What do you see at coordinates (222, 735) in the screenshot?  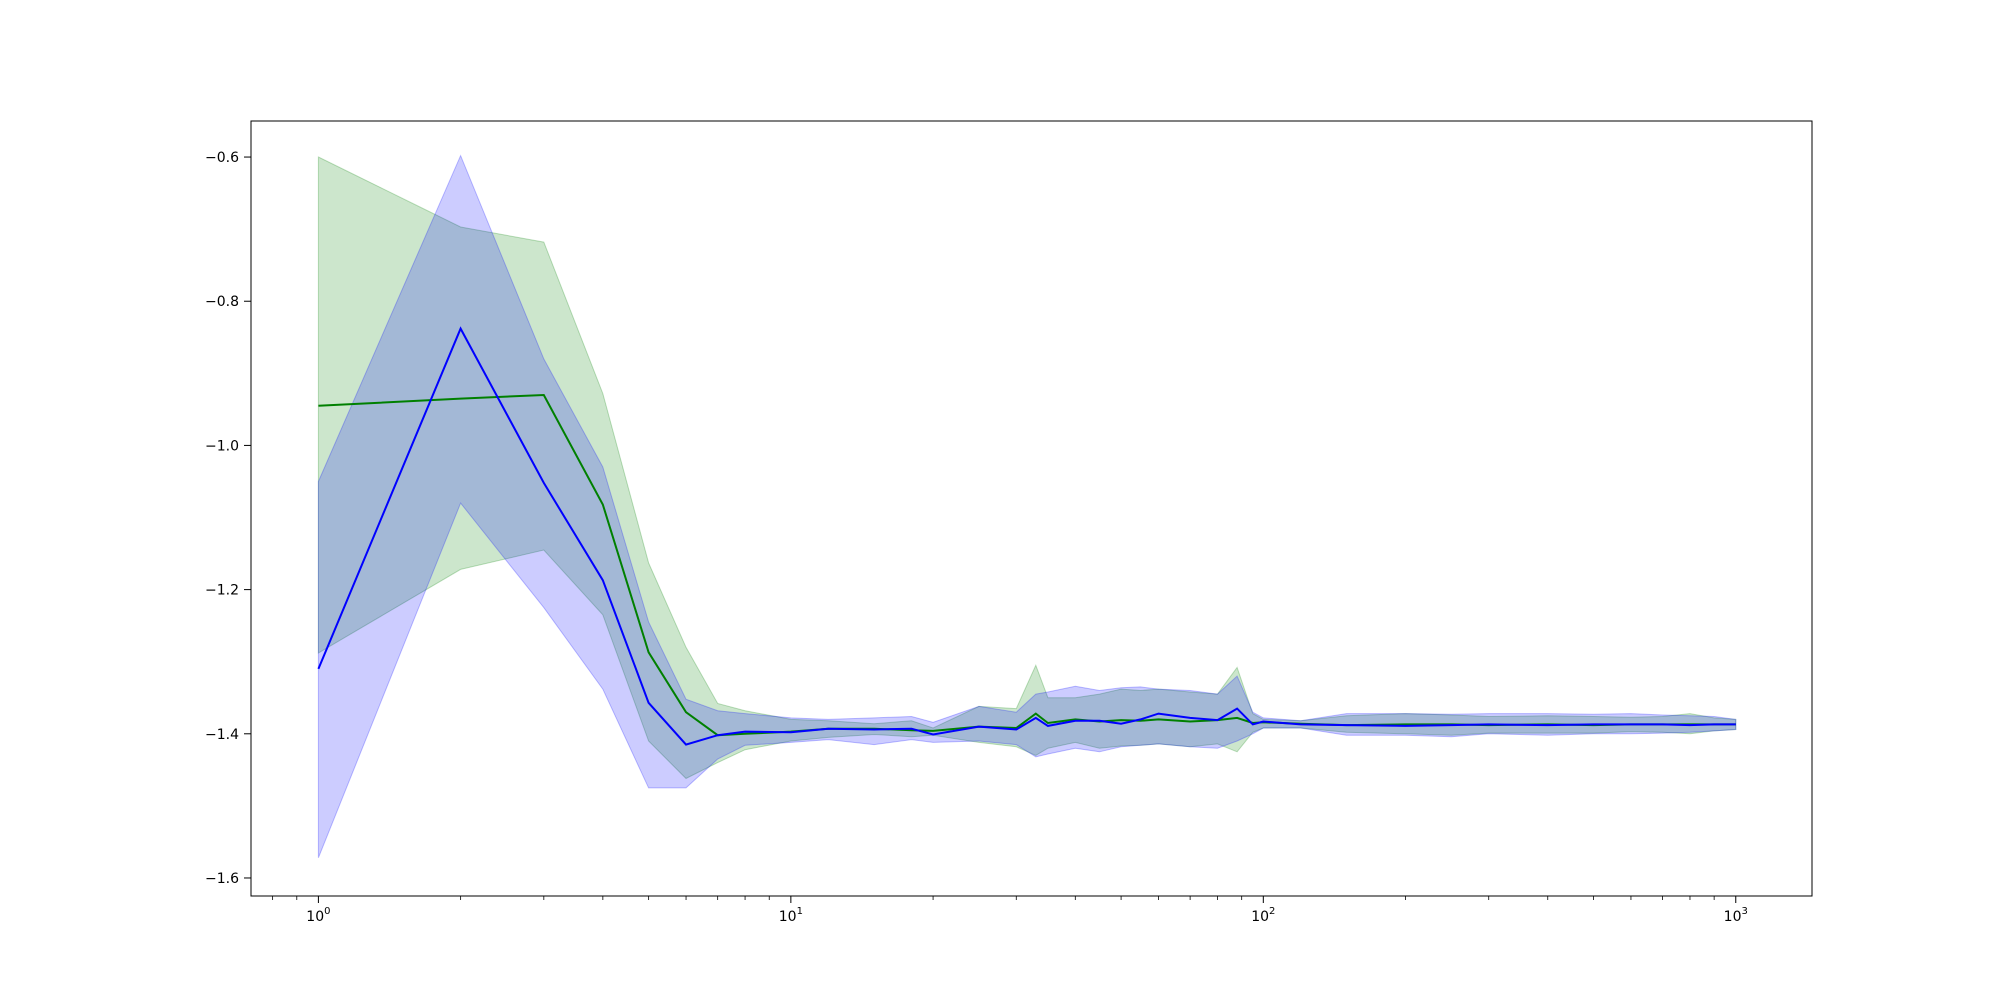 I see `y-tick-label: −1.4` at bounding box center [222, 735].